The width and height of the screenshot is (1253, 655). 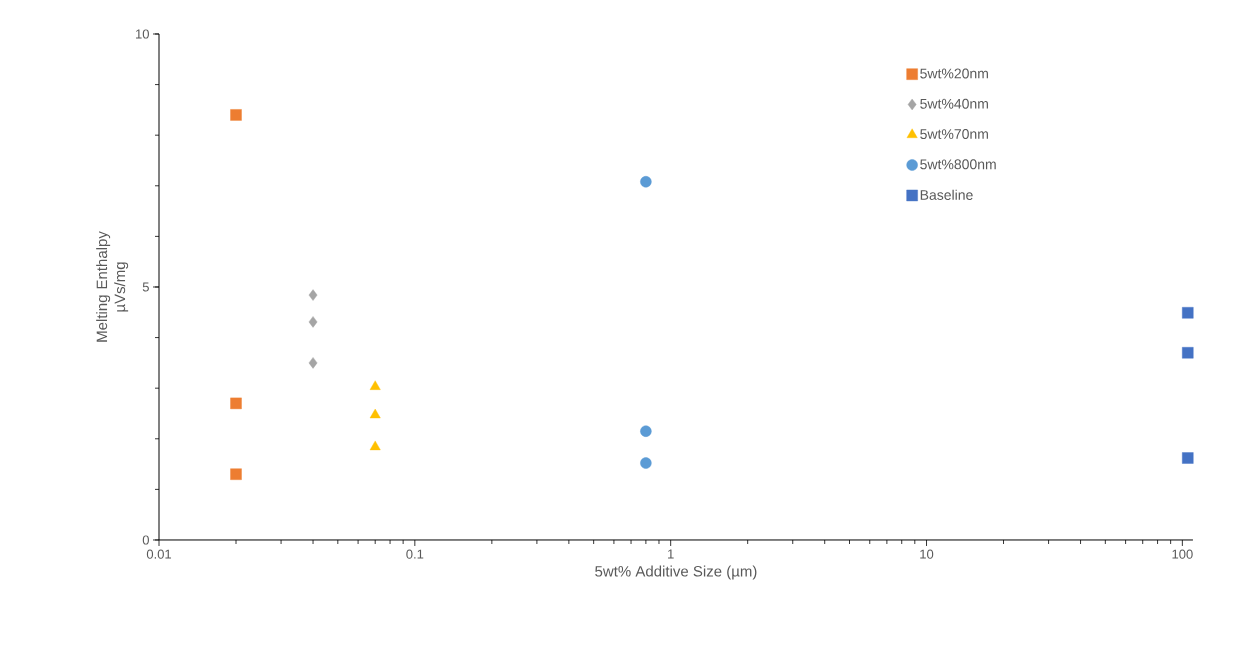 What do you see at coordinates (1182, 554) in the screenshot?
I see `x-tick-label: 100` at bounding box center [1182, 554].